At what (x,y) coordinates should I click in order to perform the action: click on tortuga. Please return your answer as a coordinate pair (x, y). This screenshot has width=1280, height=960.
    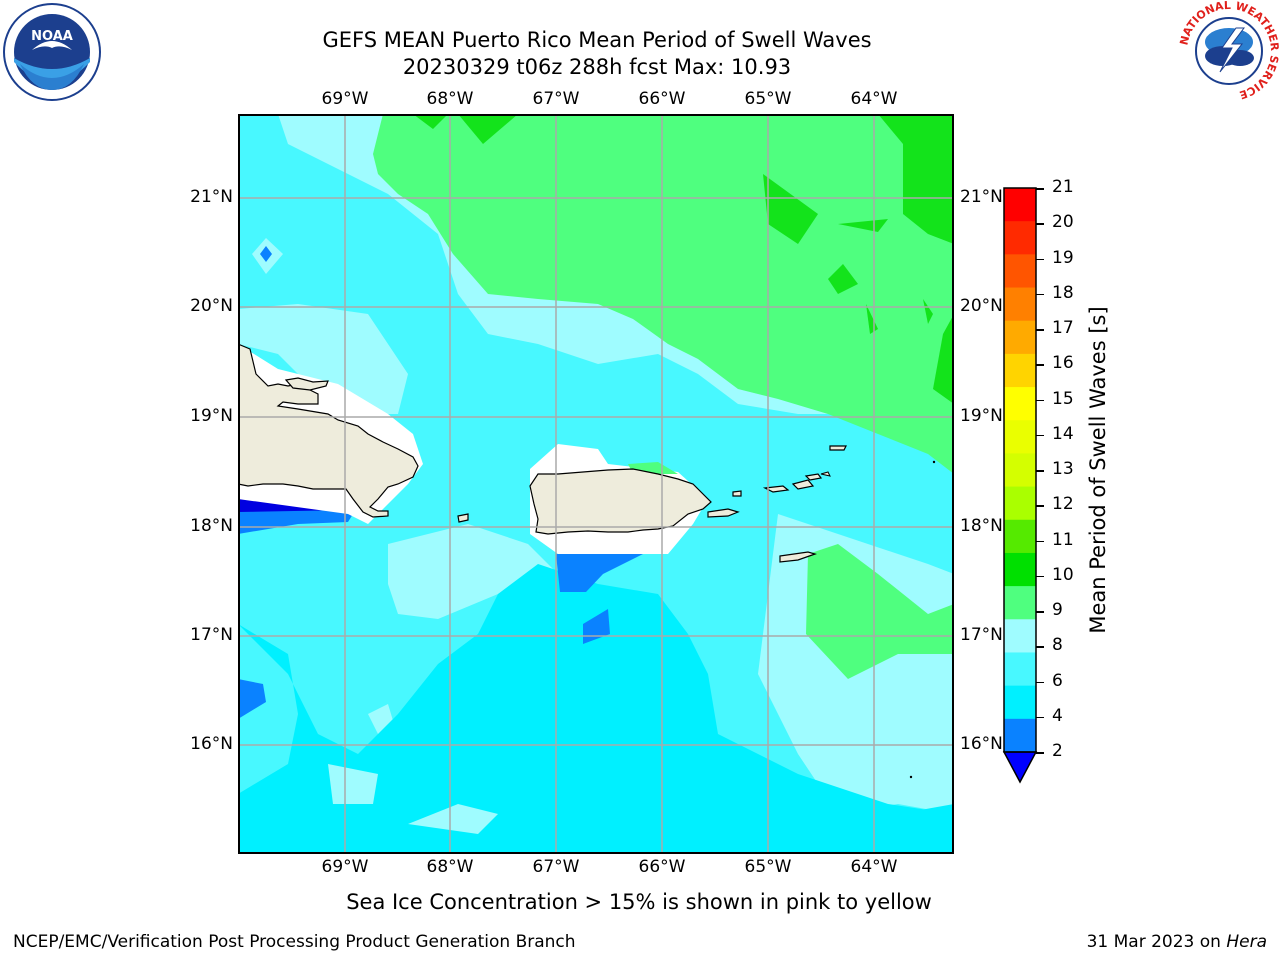
    Looking at the image, I should click on (306, 384).